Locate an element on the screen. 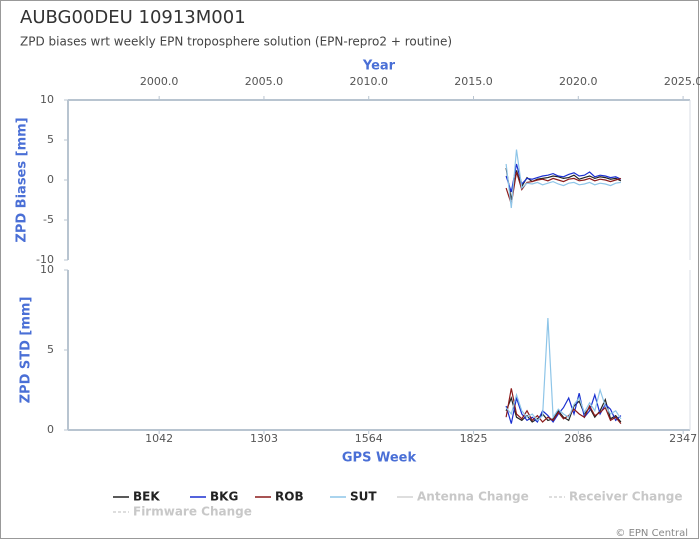  legend-label: ROB is located at coordinates (289, 497).